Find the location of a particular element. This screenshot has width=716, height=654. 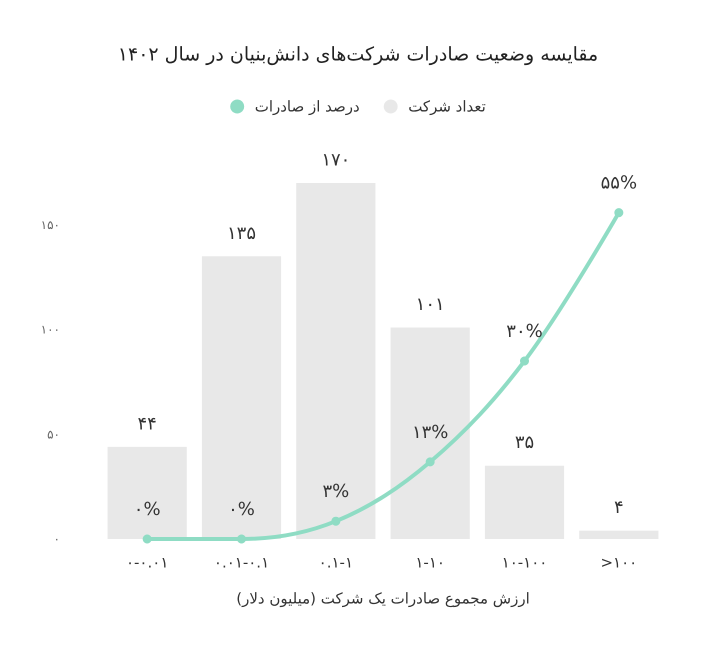

x-tick-label: >۱۰۰ is located at coordinates (619, 563).